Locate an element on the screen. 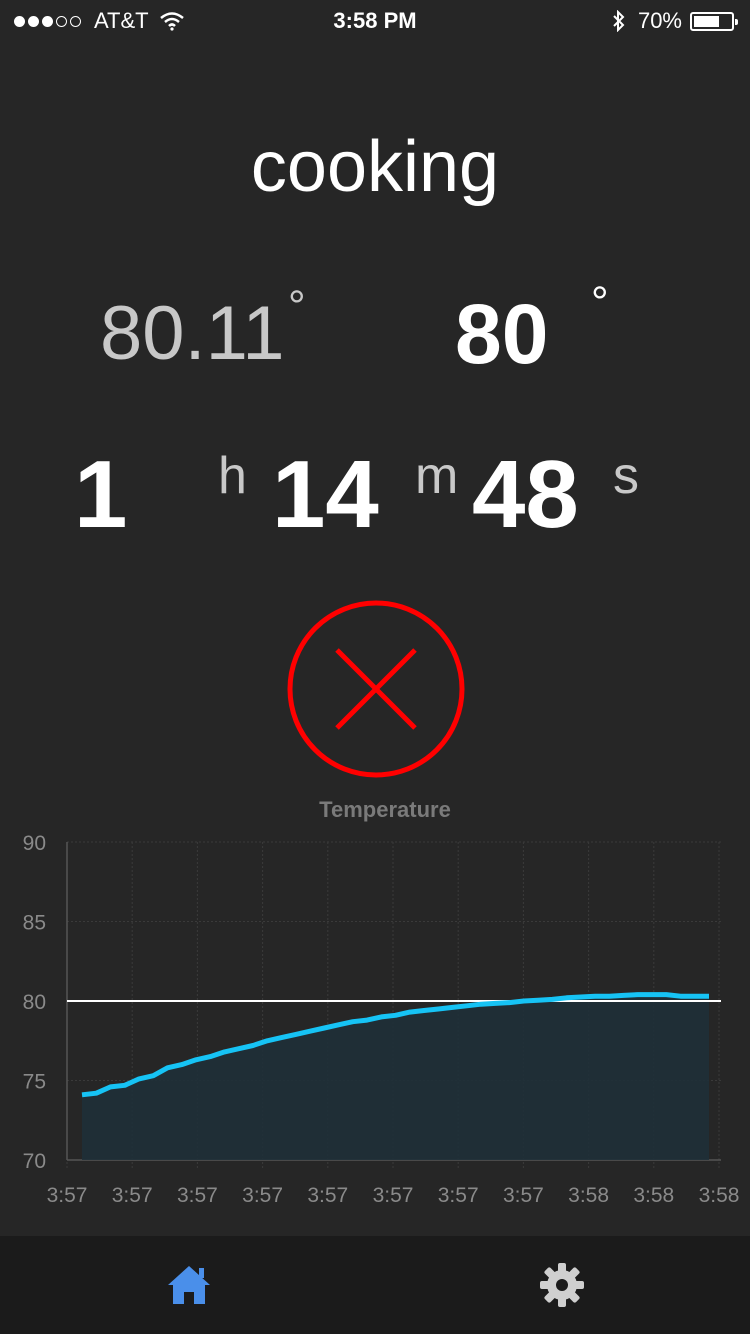 This screenshot has height=1334, width=750. target-temperature-value: 80 is located at coordinates (502, 334).